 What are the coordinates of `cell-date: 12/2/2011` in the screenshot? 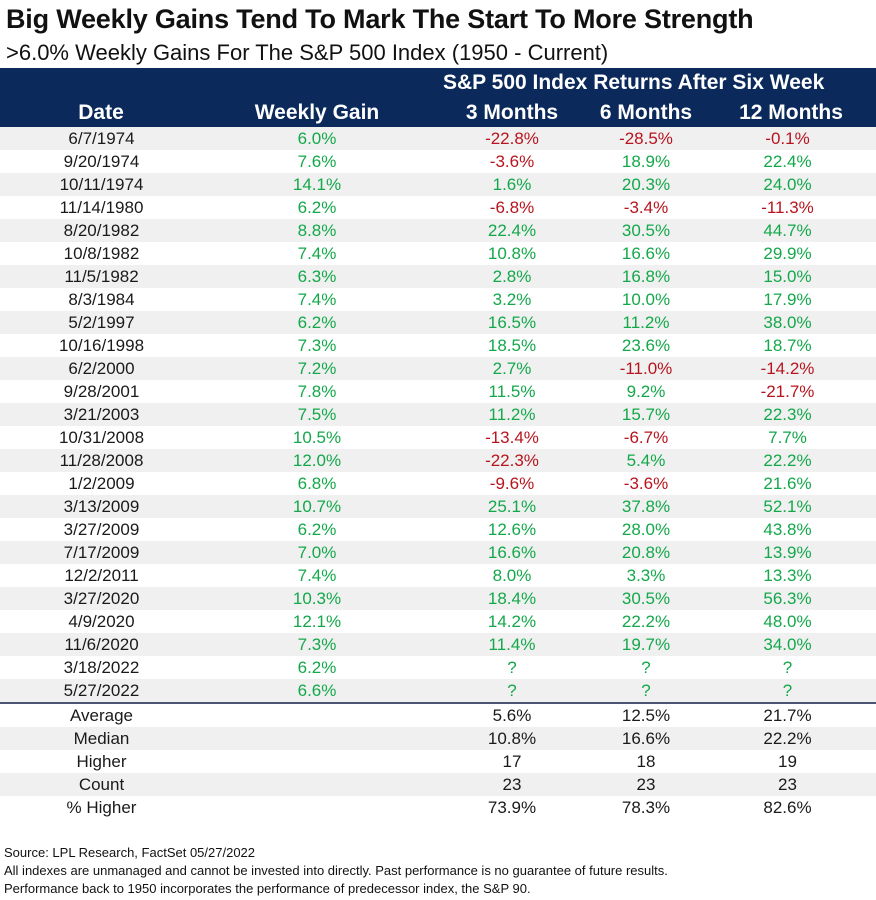 It's located at (101, 575).